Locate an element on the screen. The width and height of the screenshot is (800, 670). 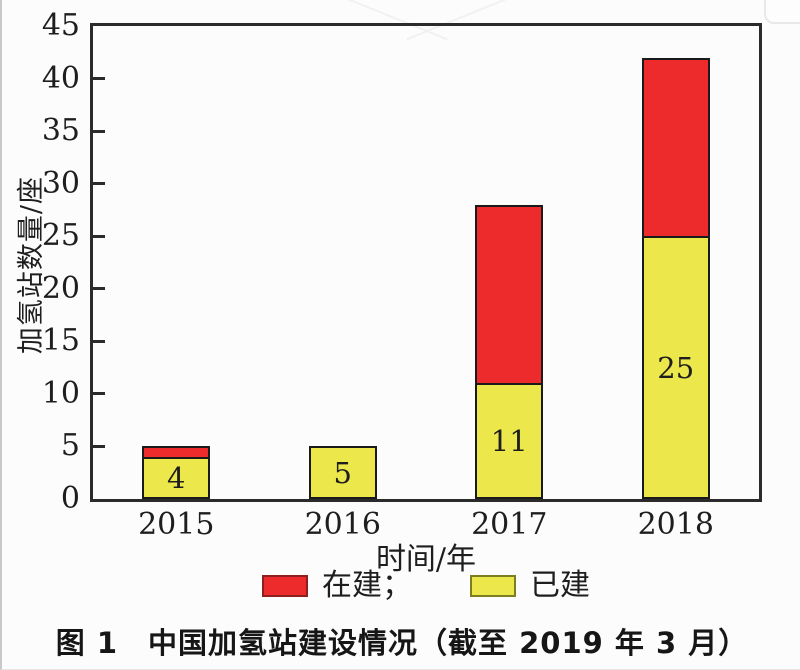
bar-segment-built-2016 is located at coordinates (342, 472).